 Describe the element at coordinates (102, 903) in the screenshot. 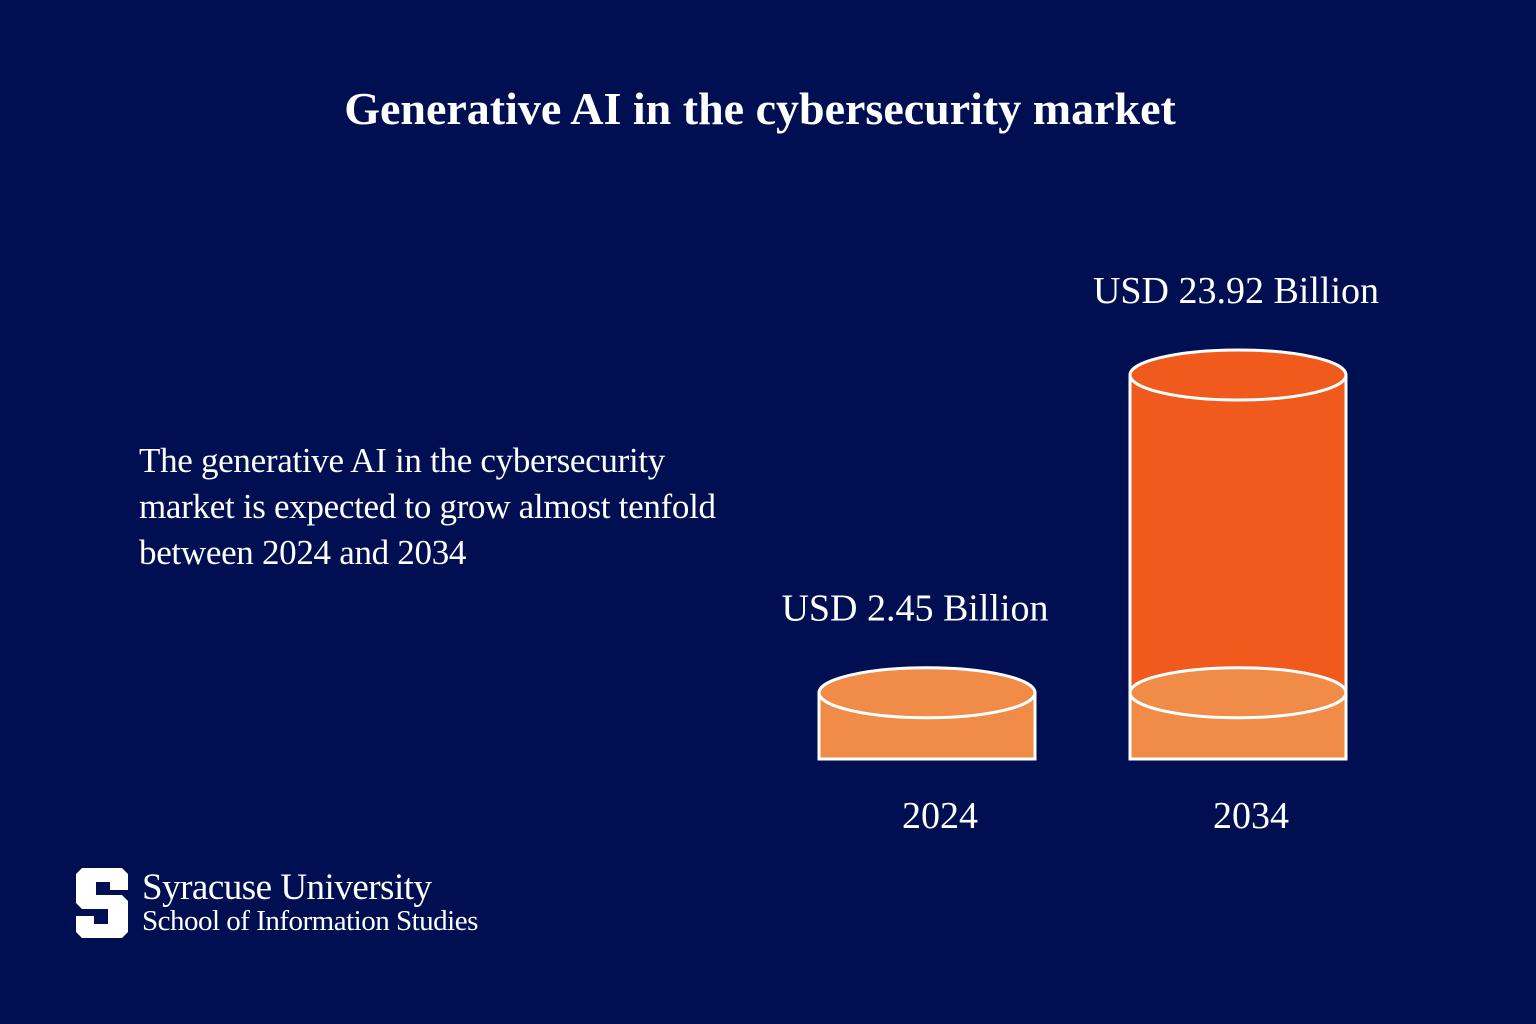

I see `block-s-logo-icon` at that location.